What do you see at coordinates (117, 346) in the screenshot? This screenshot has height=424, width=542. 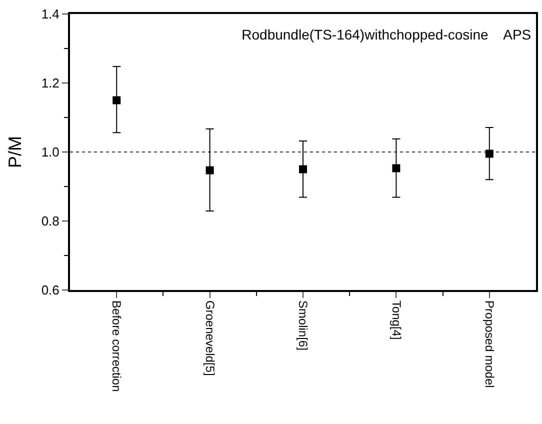 I see `x-tick-label: Before correction` at bounding box center [117, 346].